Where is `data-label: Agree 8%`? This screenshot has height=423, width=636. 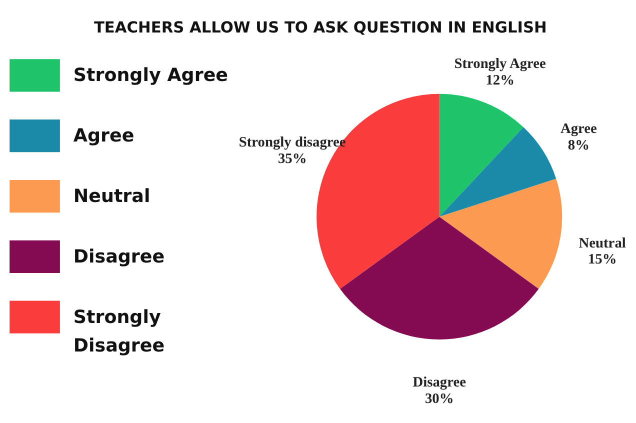 data-label: Agree 8% is located at coordinates (579, 137).